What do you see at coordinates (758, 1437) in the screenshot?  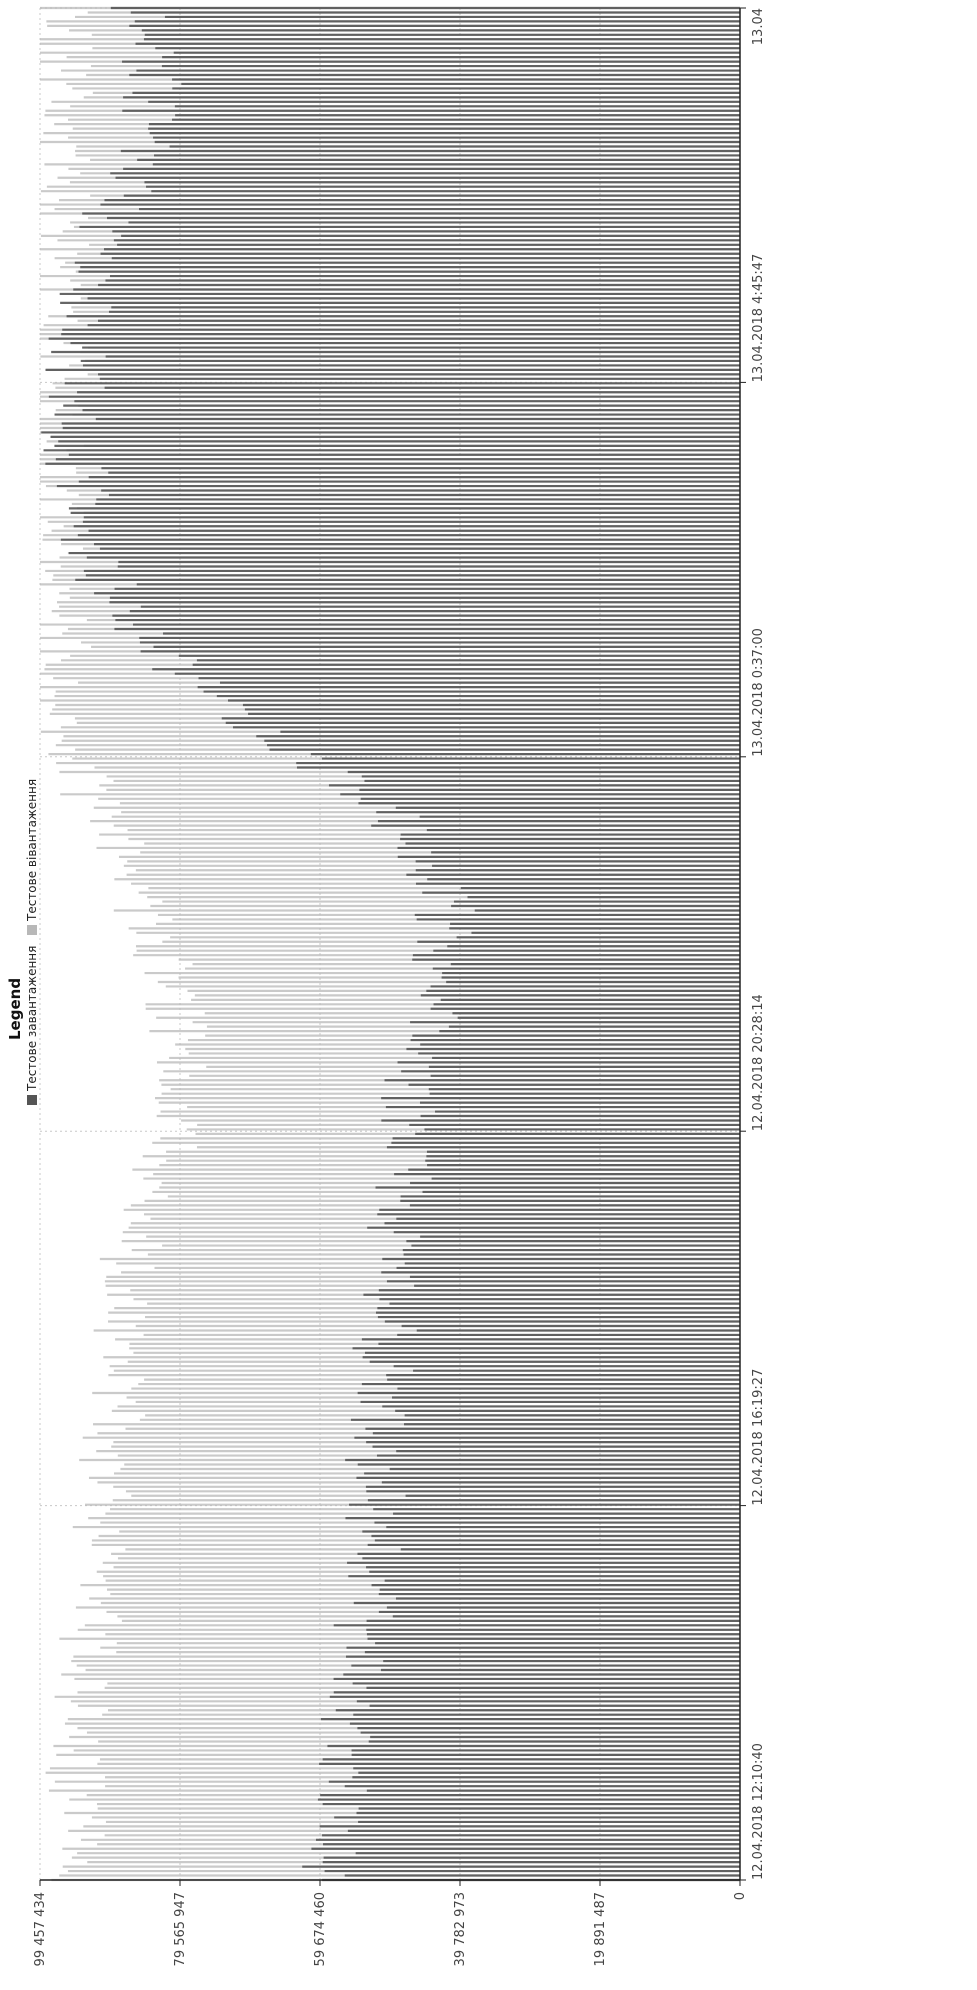 I see `time-tick-label: 12.04.2018 16:19:27` at bounding box center [758, 1437].